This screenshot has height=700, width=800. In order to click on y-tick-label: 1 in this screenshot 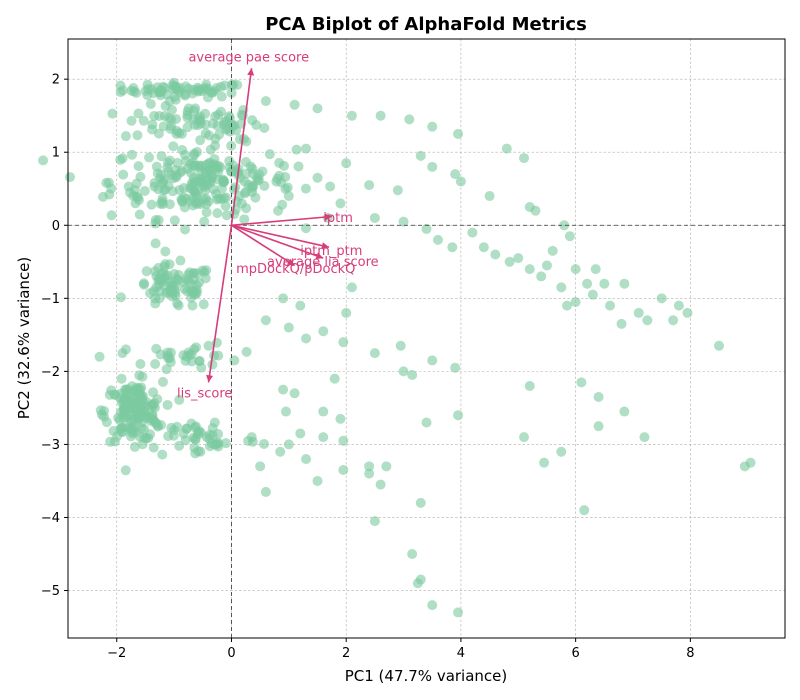, I will do `click(56, 153)`.